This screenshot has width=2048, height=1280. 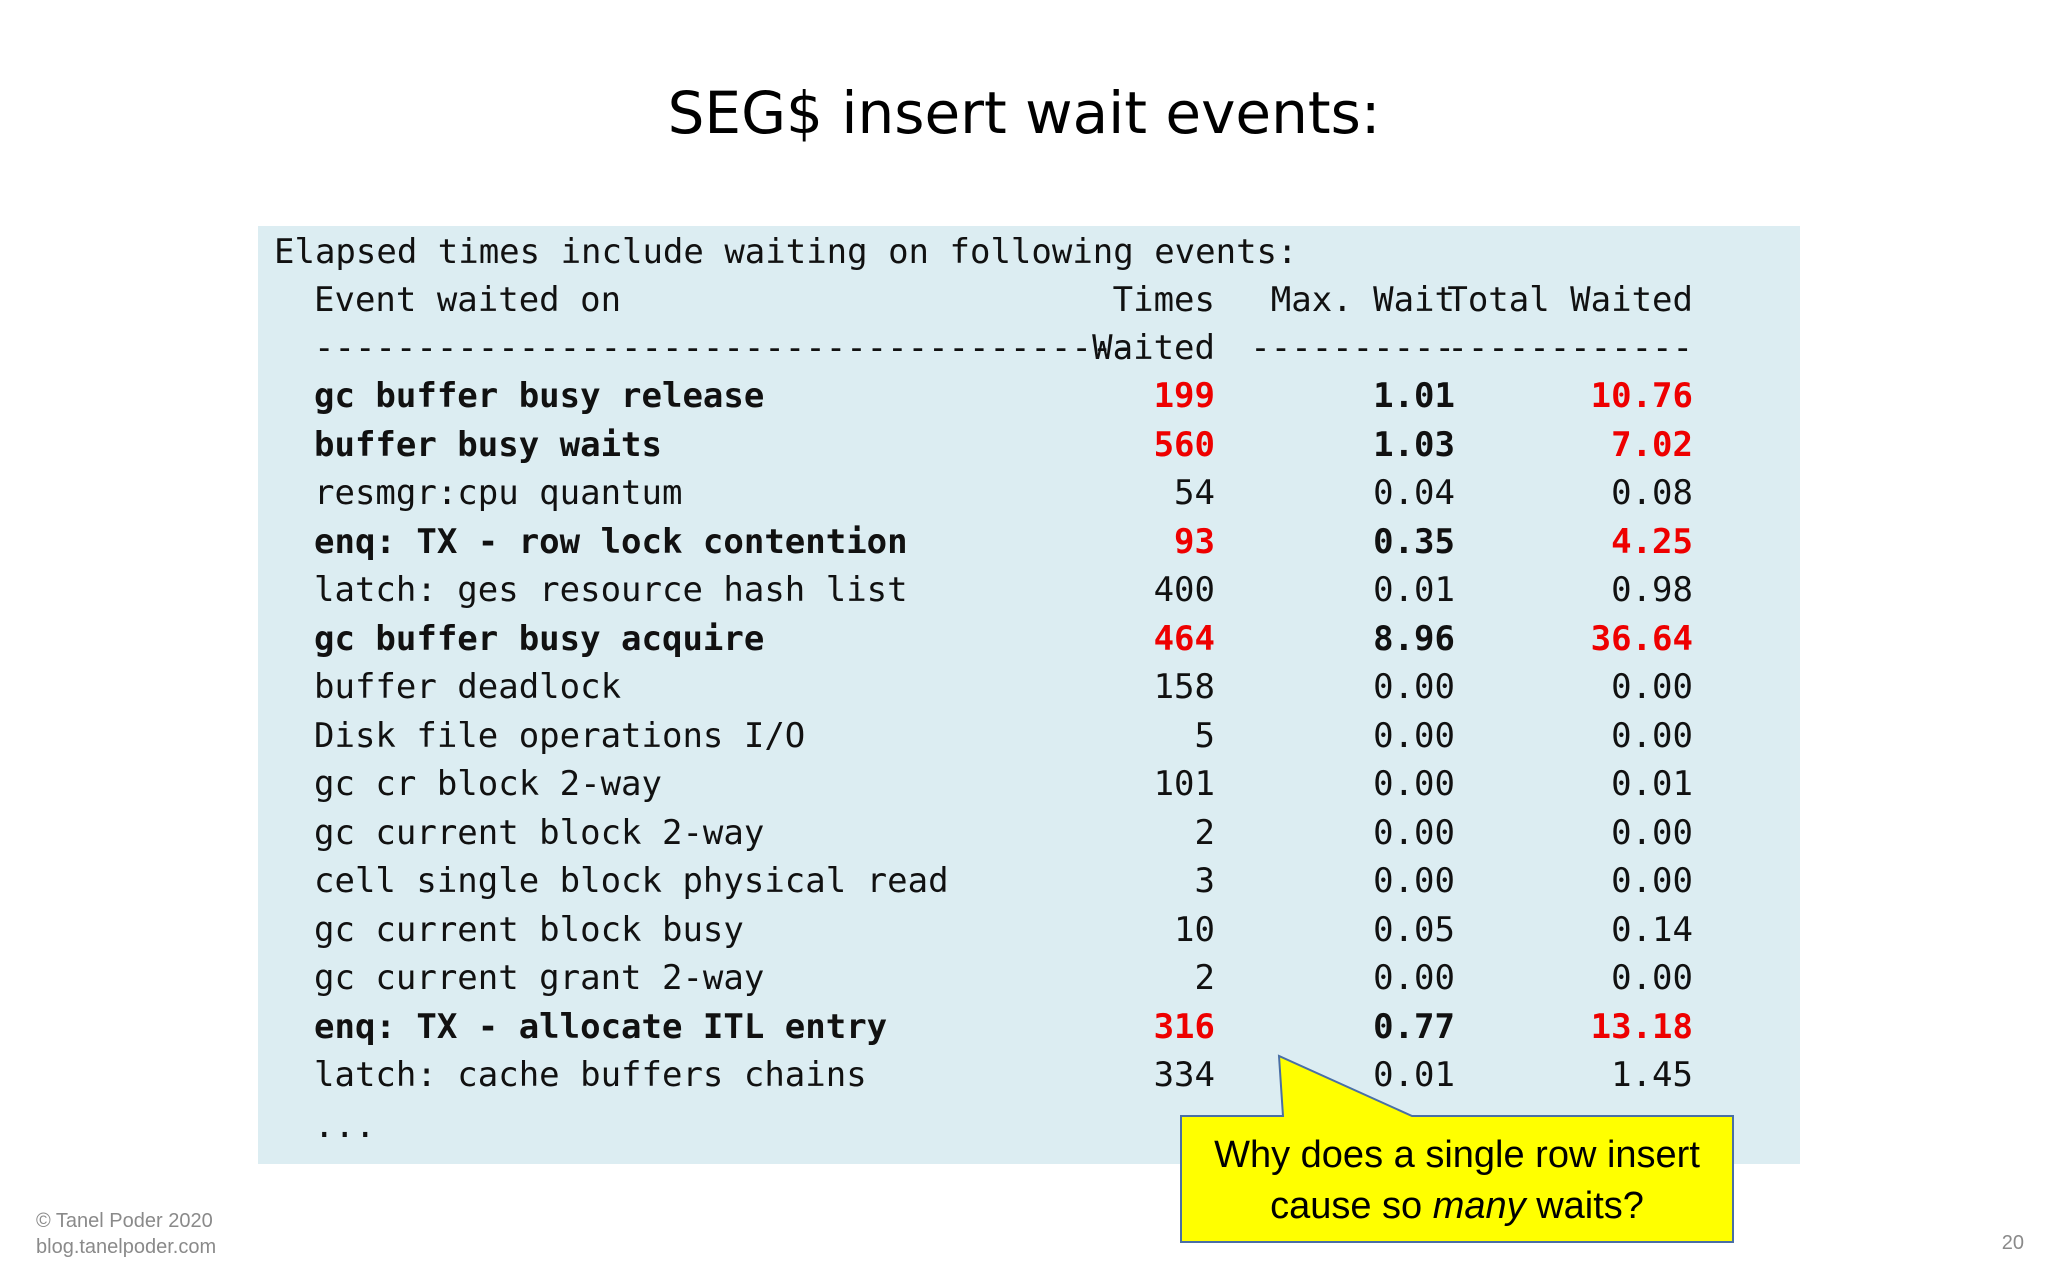 I want to click on total-waited: 4.25, so click(x=1652, y=541).